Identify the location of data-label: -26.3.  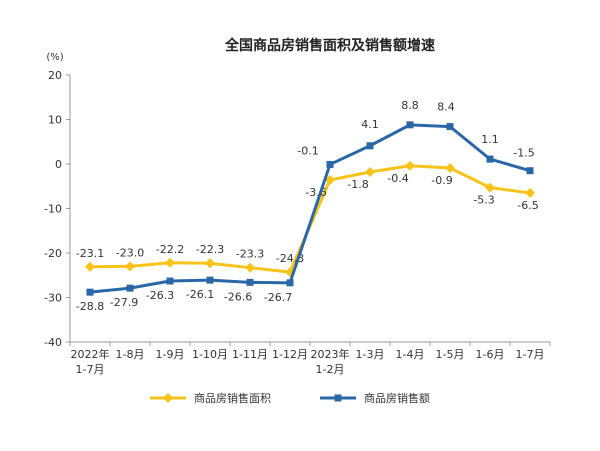
(160, 295).